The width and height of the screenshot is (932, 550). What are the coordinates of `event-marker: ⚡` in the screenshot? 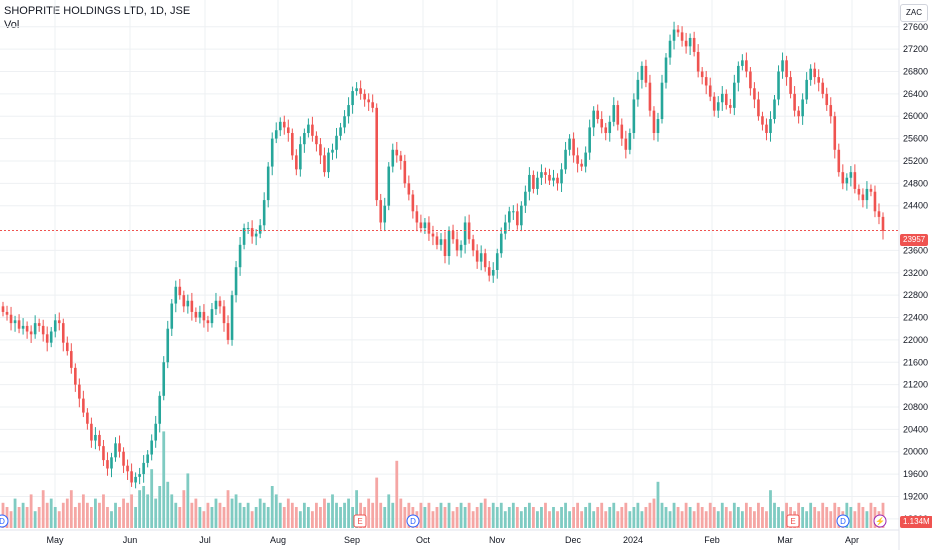 It's located at (880, 521).